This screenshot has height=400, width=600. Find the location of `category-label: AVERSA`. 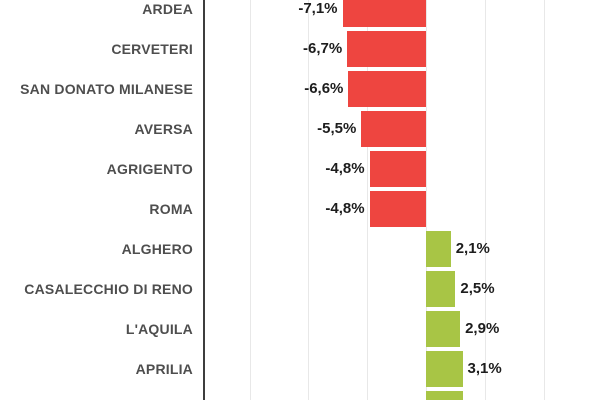

category-label: AVERSA is located at coordinates (163, 129).